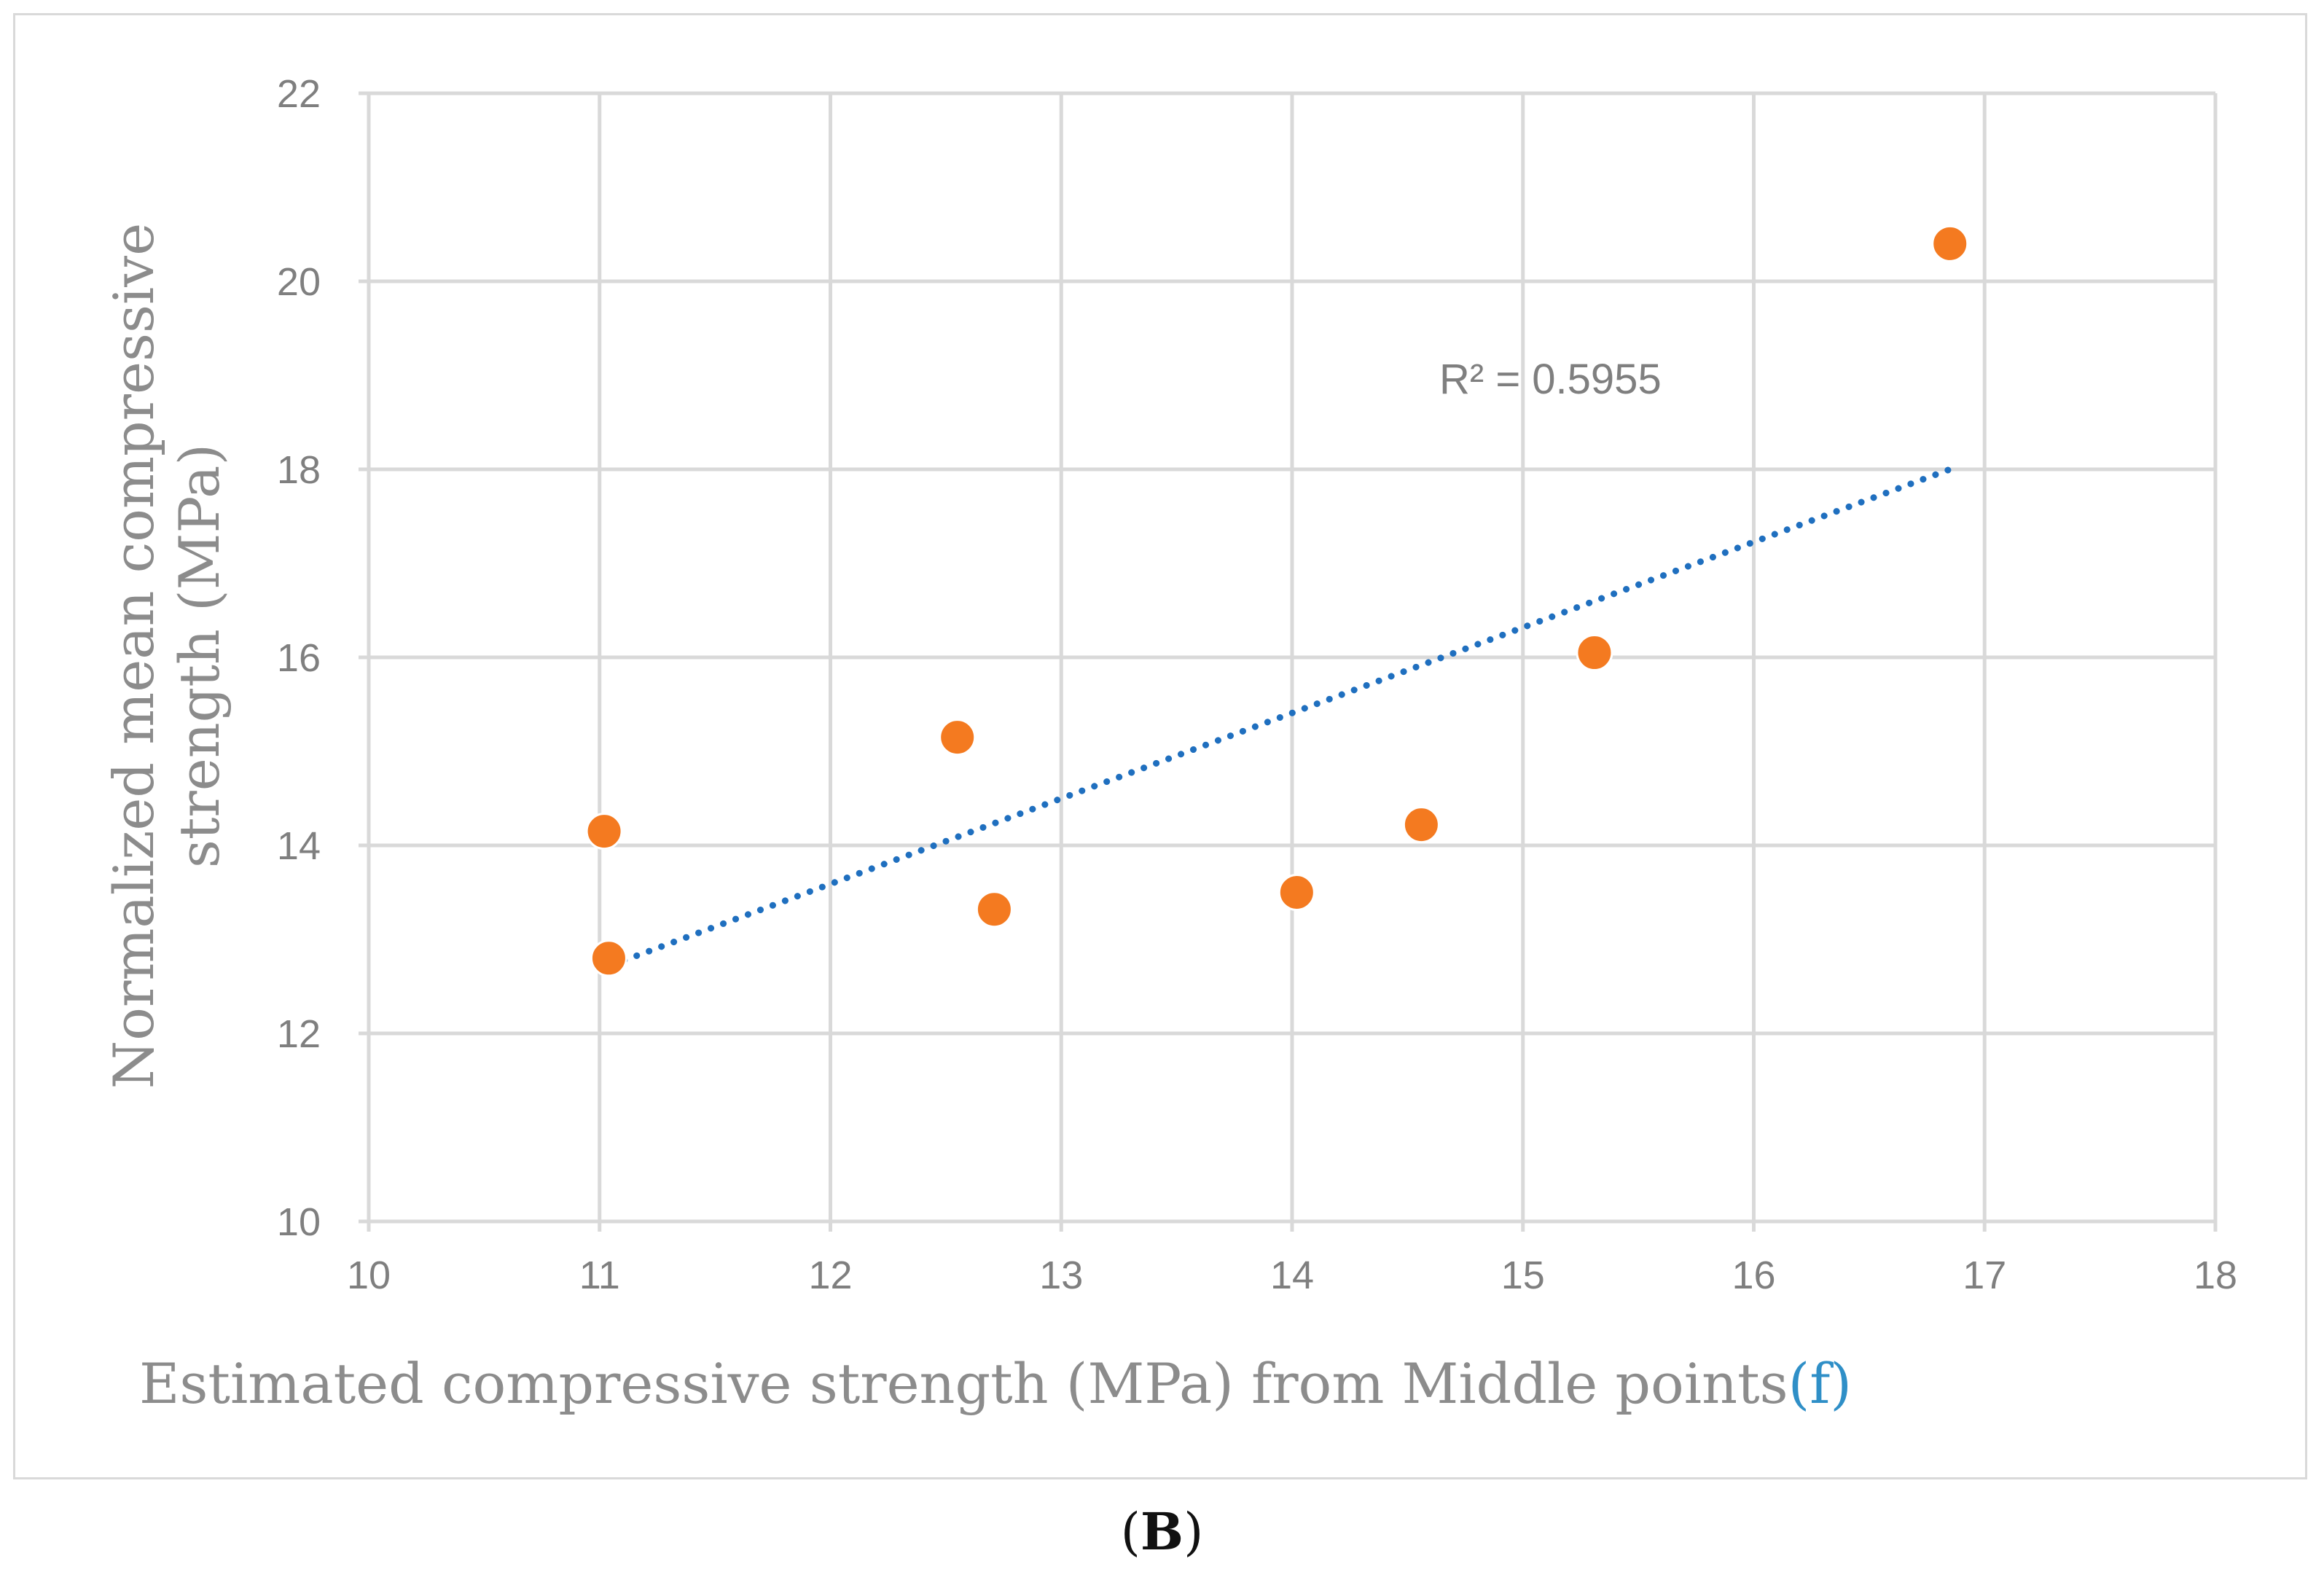 This screenshot has width=2324, height=1580. I want to click on x-tick-label: 15, so click(1523, 1275).